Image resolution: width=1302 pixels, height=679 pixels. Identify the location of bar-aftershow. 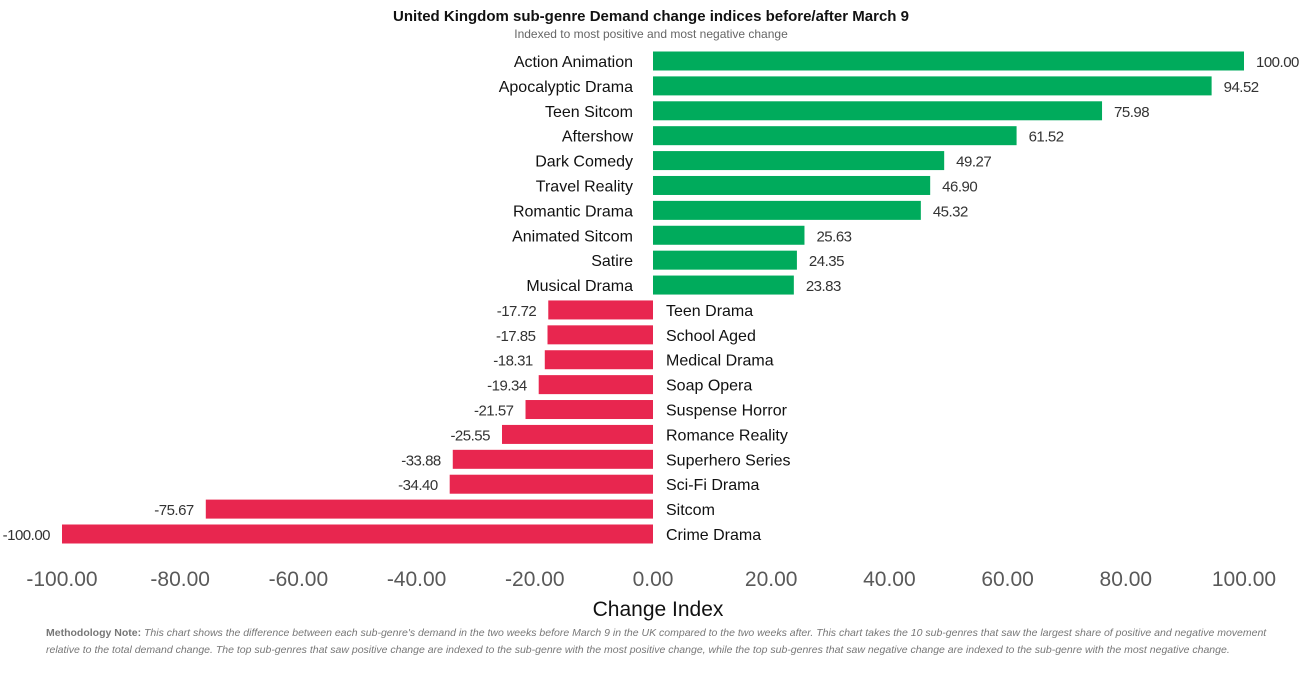
(835, 136).